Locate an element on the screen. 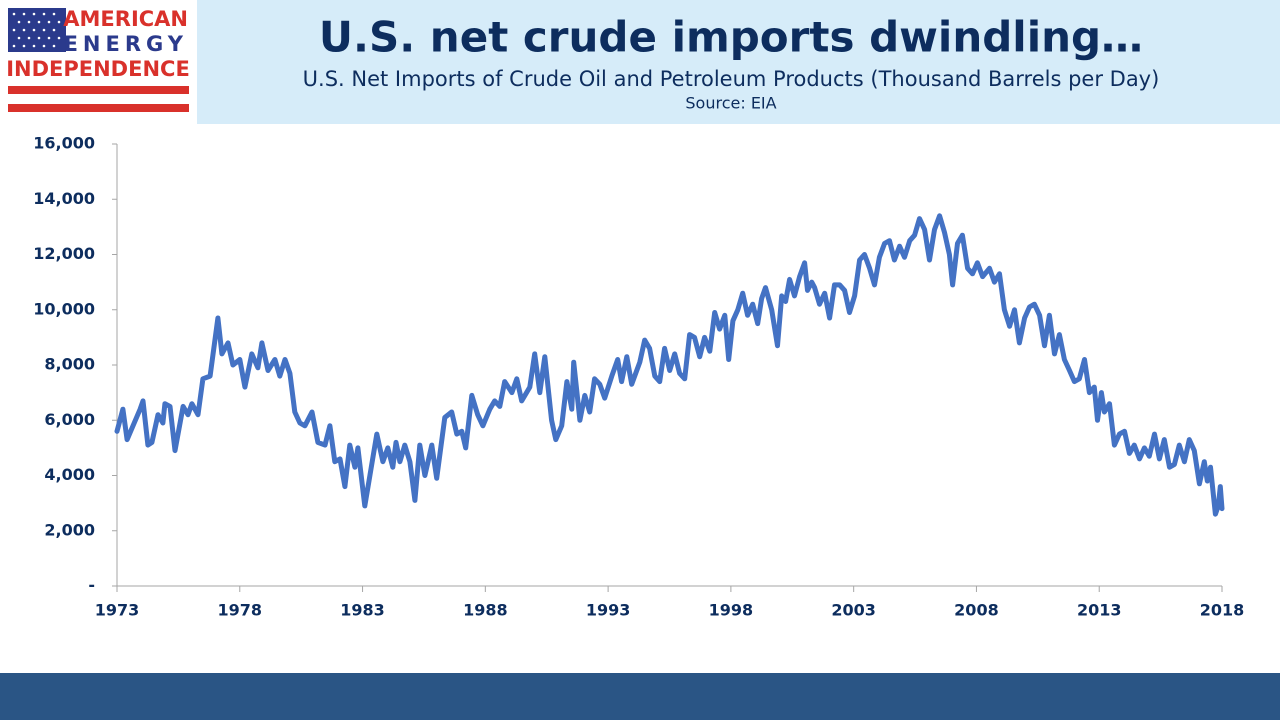 The height and width of the screenshot is (720, 1280). flag-stars is located at coordinates (36, 30).